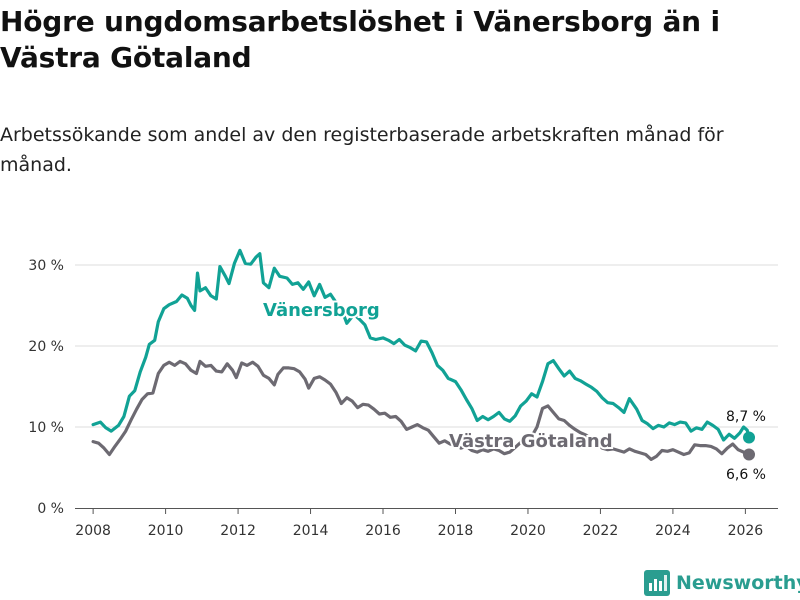 This screenshot has width=800, height=600. Describe the element at coordinates (746, 417) in the screenshot. I see `end-label-vanersborg: 8,7 %` at that location.